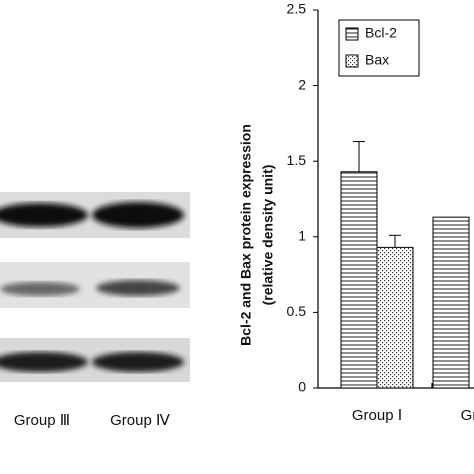 This screenshot has width=474, height=474. I want to click on x-tick-label: Gr, so click(467, 415).